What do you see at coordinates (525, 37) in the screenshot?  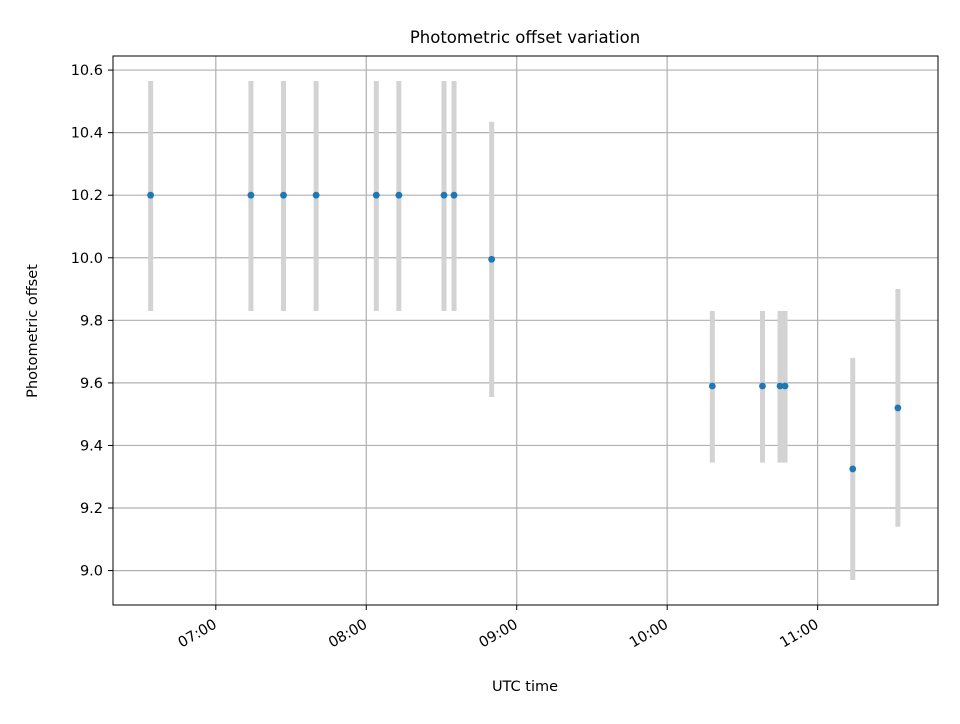 I see `chart-title: Photometric offset variation` at bounding box center [525, 37].